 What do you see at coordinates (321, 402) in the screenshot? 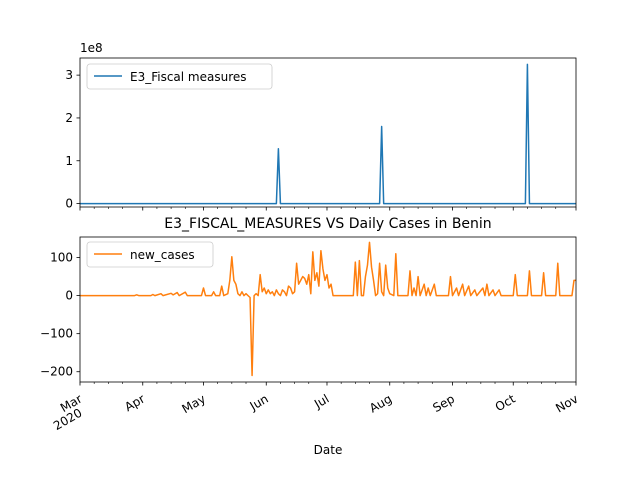
I see `x-tick-label-jul: Jul` at bounding box center [321, 402].